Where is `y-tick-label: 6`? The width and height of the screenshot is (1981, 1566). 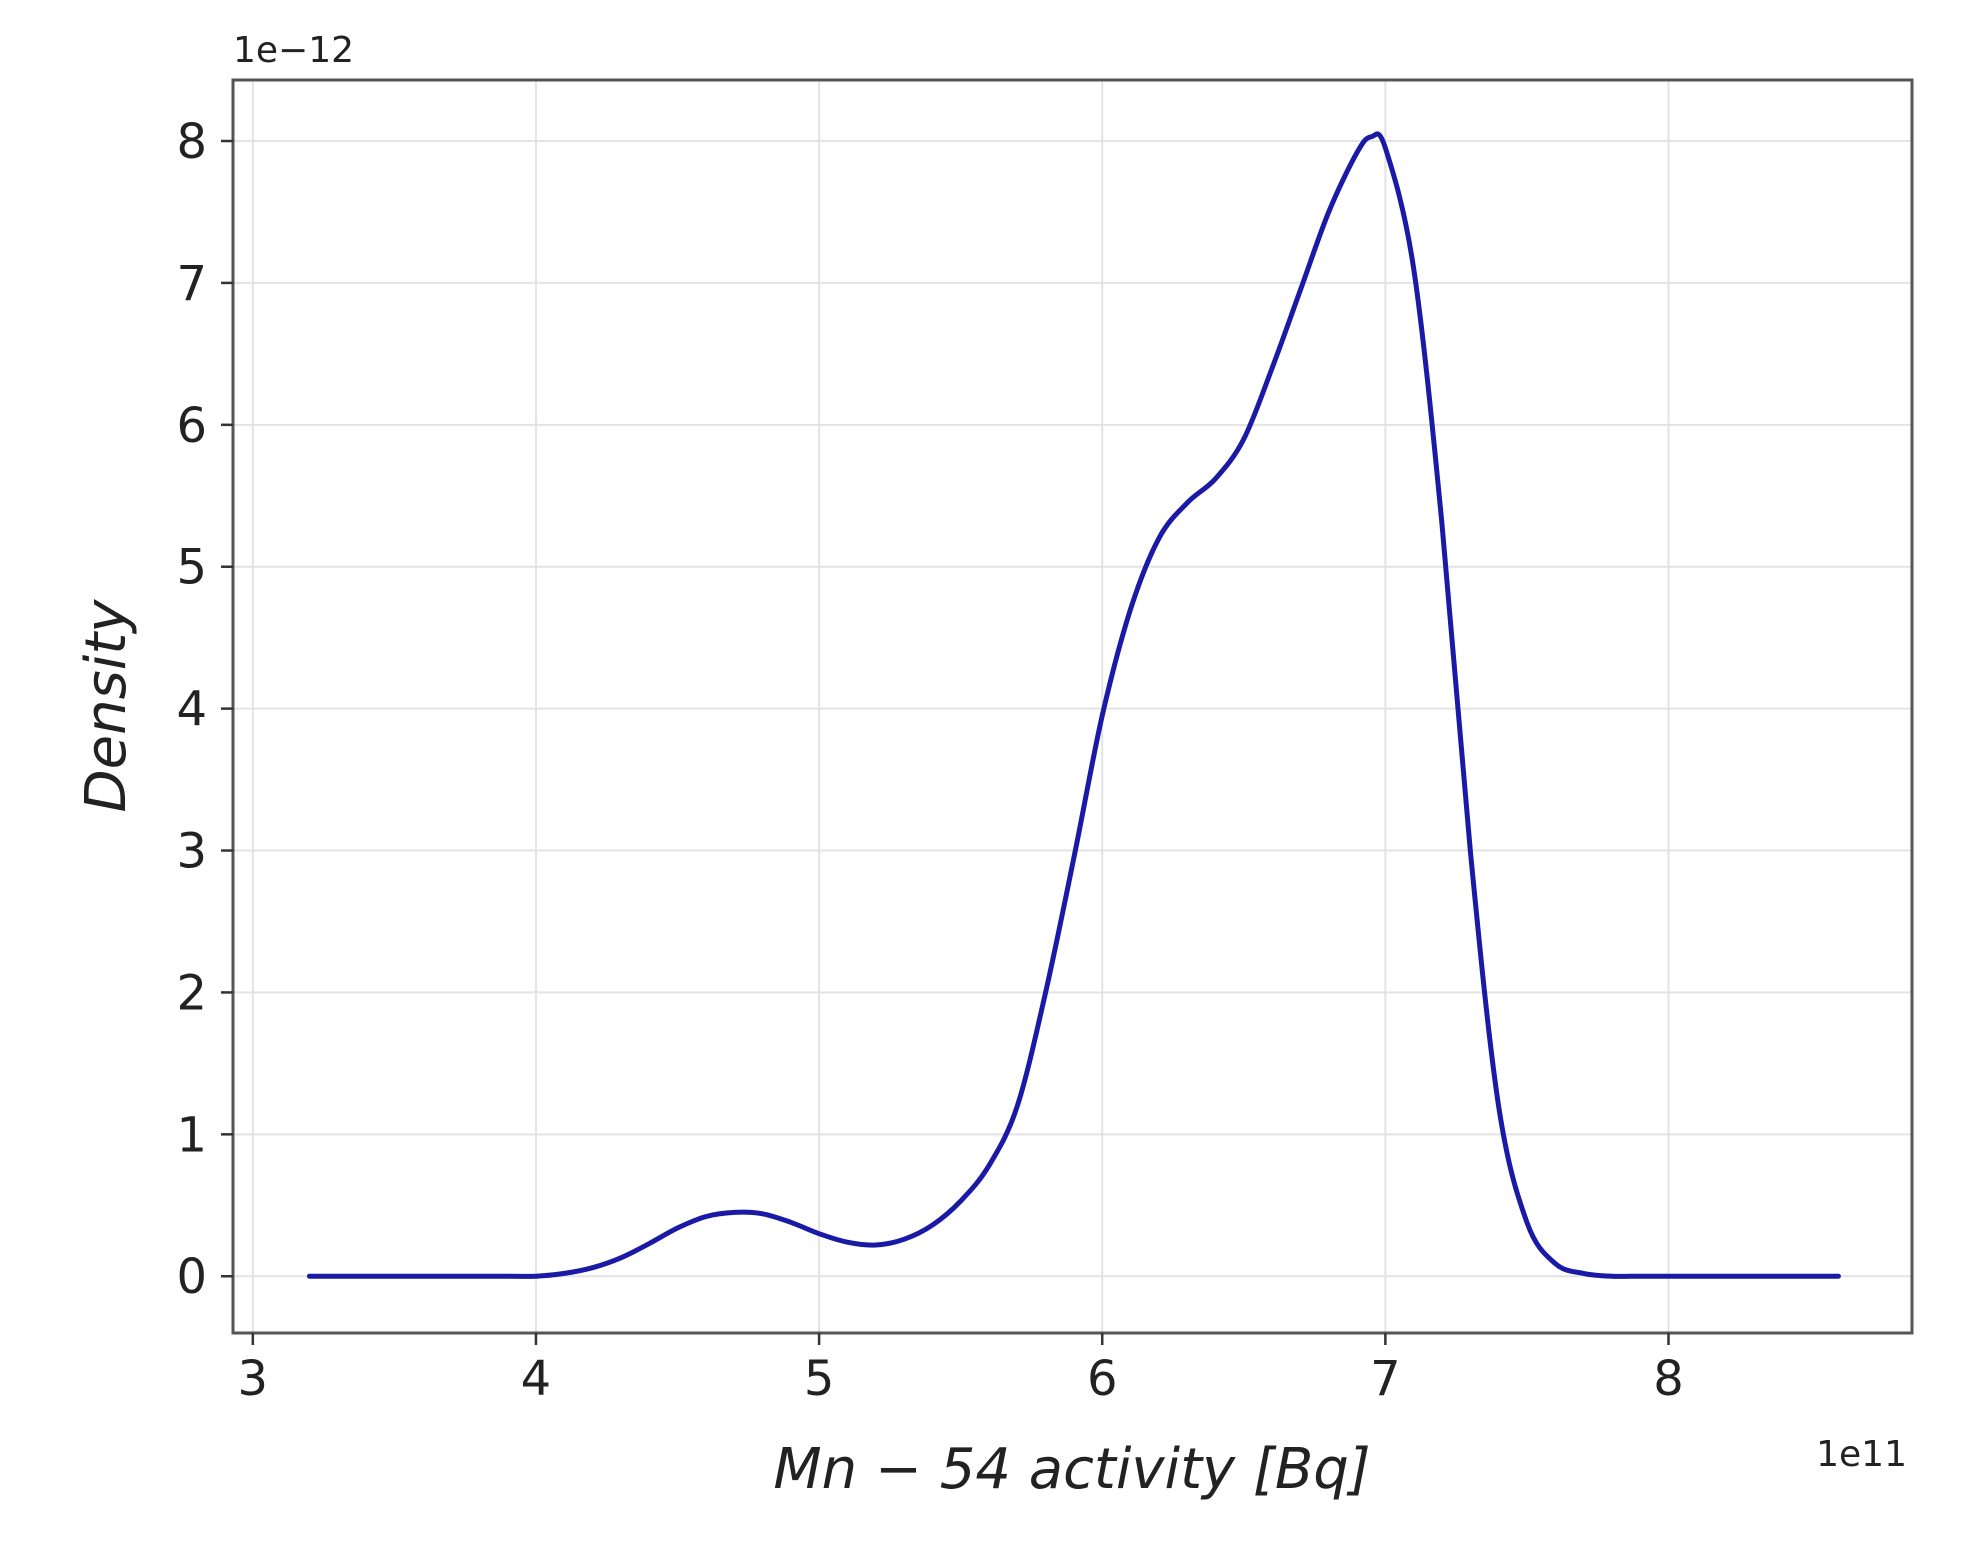 y-tick-label: 6 is located at coordinates (191, 426).